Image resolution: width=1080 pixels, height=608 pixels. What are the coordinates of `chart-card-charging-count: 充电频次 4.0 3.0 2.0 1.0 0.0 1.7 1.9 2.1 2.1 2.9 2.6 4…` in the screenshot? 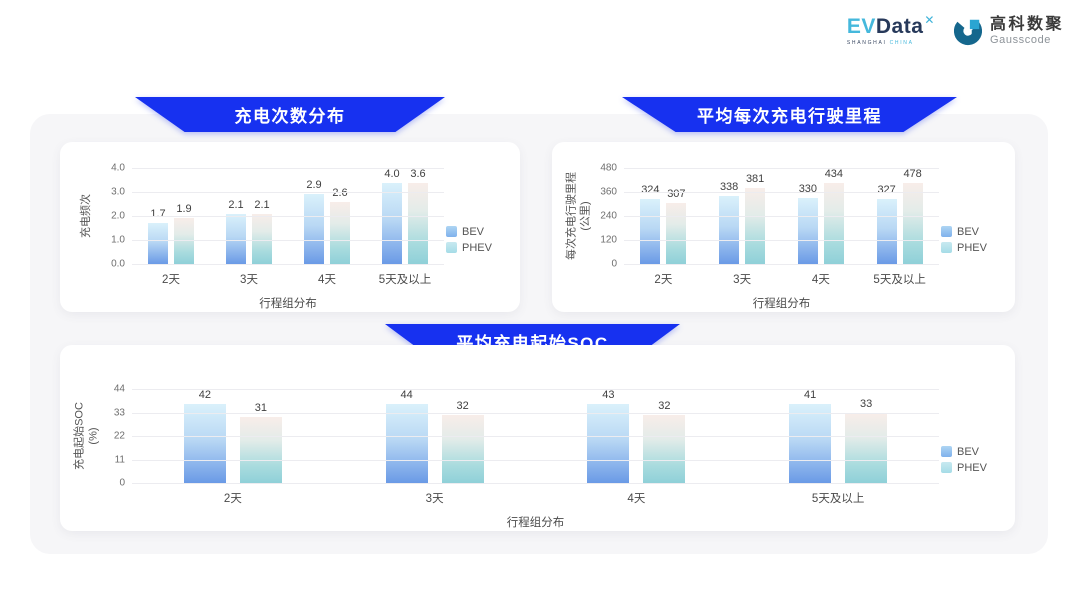 It's located at (290, 227).